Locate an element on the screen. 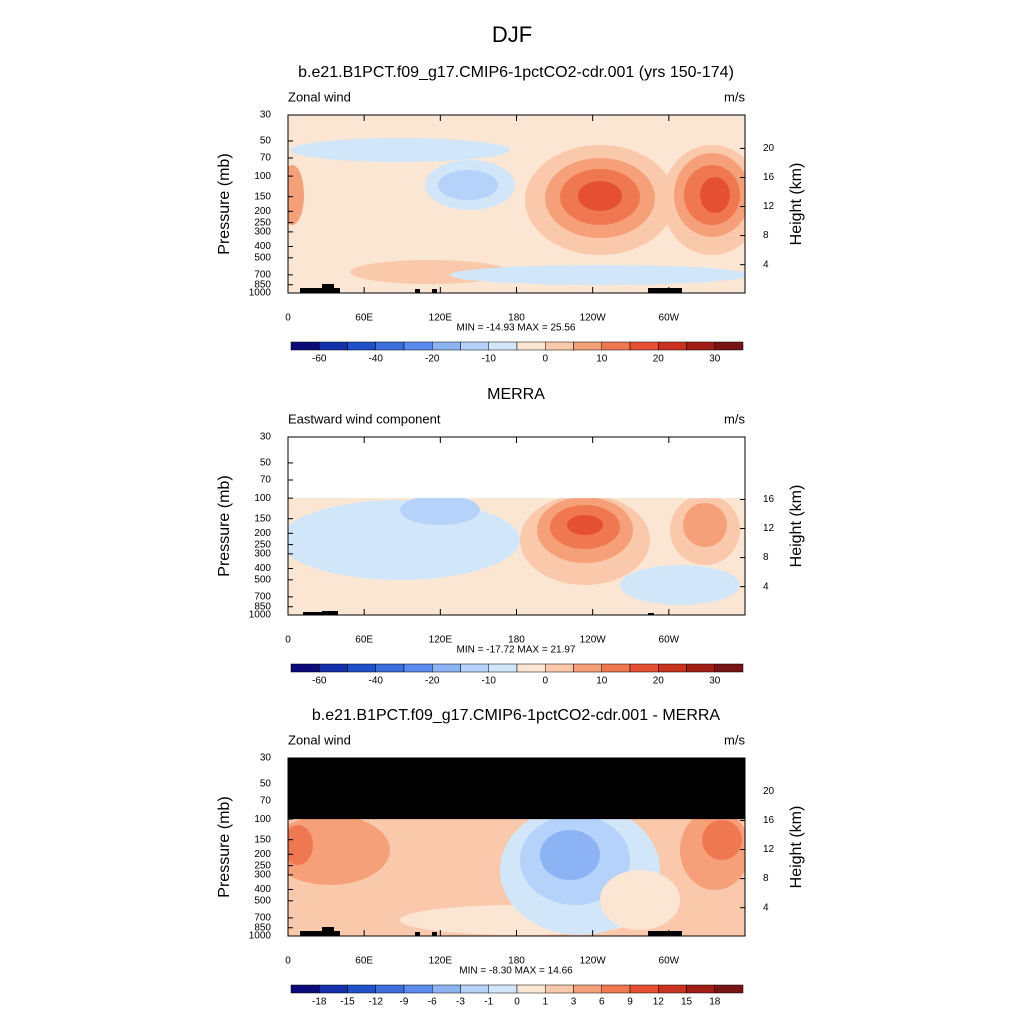 The width and height of the screenshot is (1024, 1024). colorbar-label: 18 is located at coordinates (715, 1002).